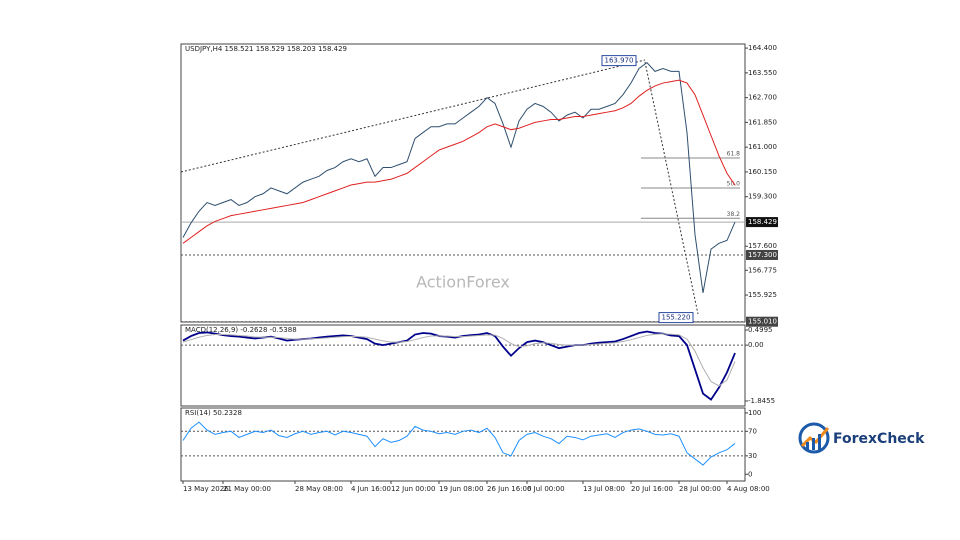 This screenshot has height=540, width=960. I want to click on x-tick-label: 13 May 2026, so click(206, 489).